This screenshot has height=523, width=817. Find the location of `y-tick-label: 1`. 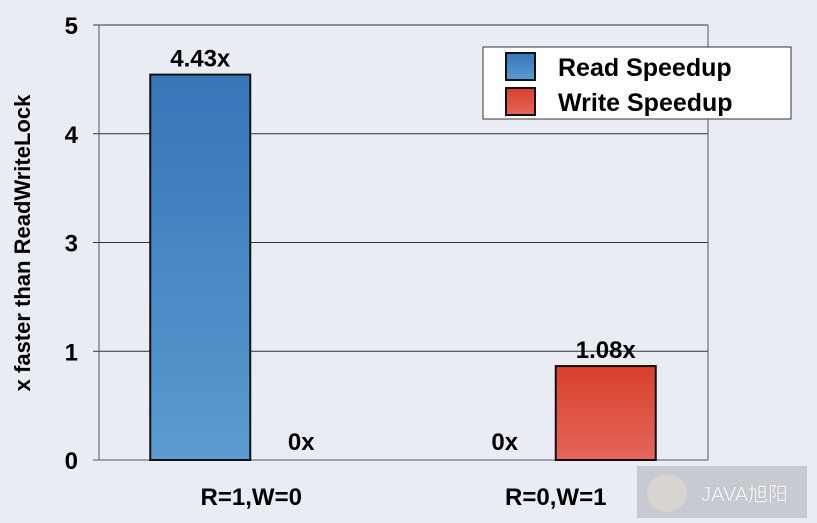

y-tick-label: 1 is located at coordinates (71, 352).